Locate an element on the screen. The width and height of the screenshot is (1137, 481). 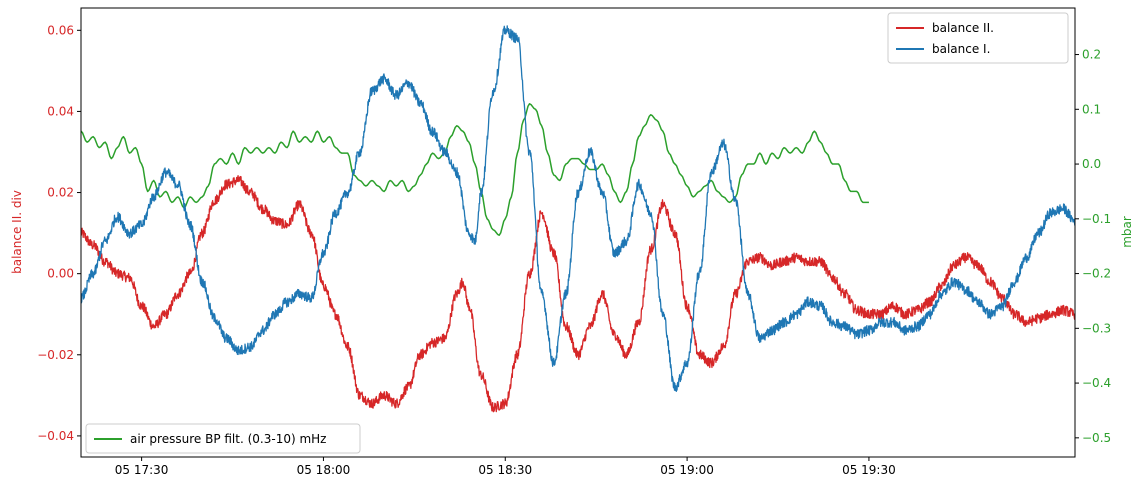
y-left-tick-label: −0.02 is located at coordinates (55, 355).